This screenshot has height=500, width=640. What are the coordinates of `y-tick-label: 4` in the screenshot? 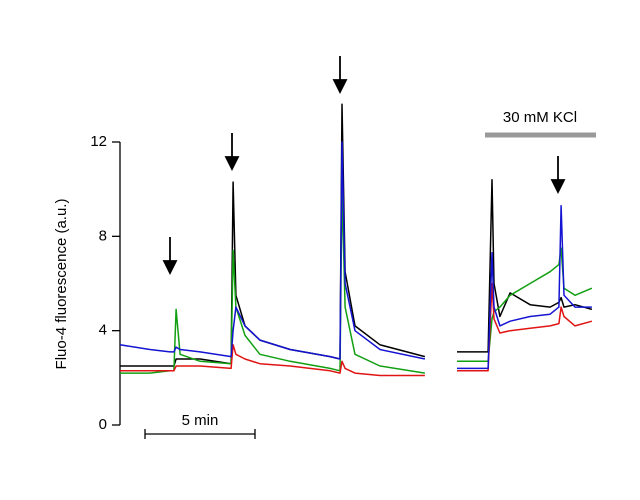 It's located at (103, 330).